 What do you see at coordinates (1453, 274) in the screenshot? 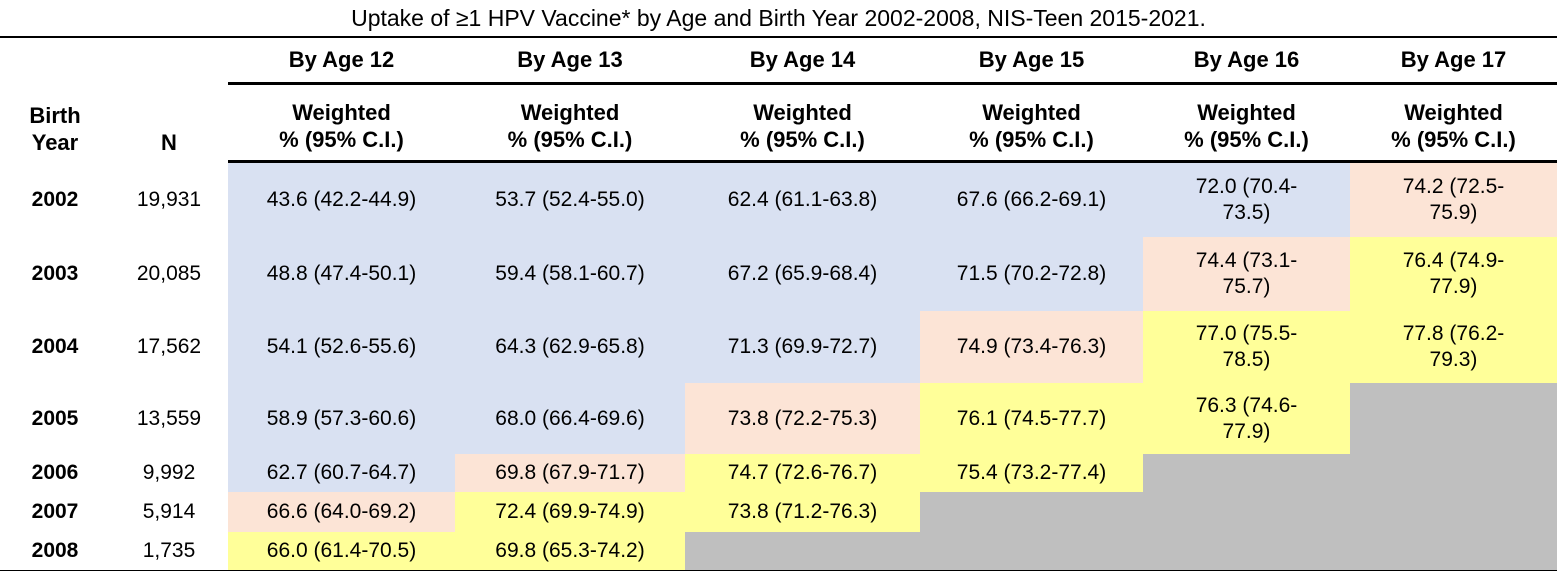
I see `value-cell-age17: 76.4 (74.9- 77.9)` at bounding box center [1453, 274].